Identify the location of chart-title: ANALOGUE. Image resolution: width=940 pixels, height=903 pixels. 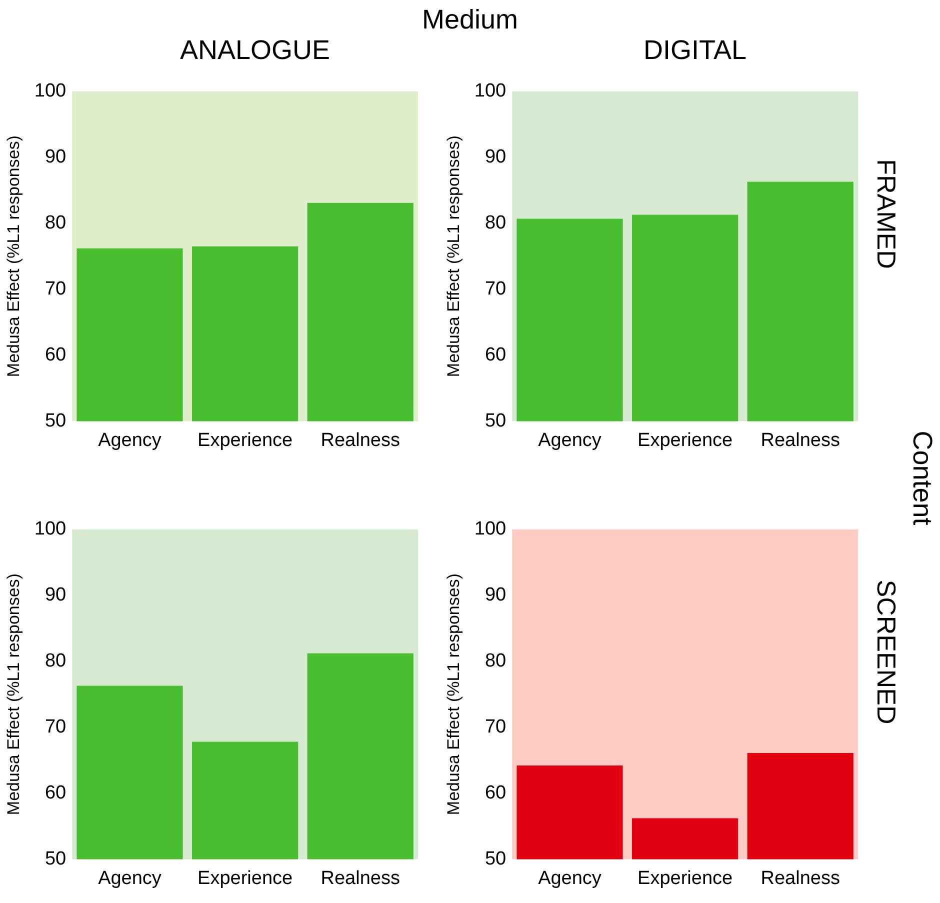
(255, 50).